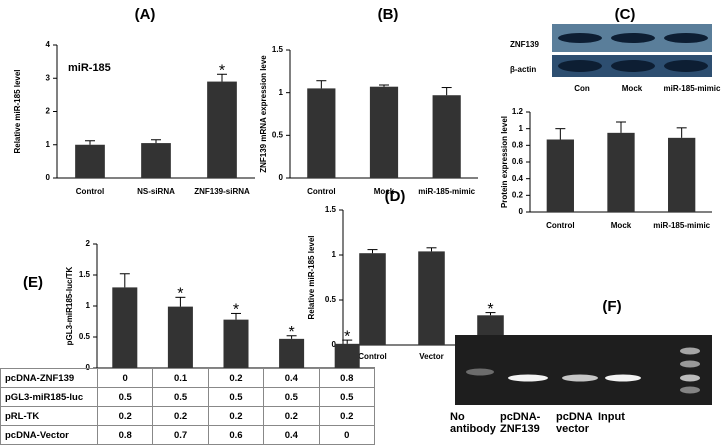 The height and width of the screenshot is (448, 723). Describe the element at coordinates (156, 191) in the screenshot. I see `x-tick-label: NS-siRNA` at that location.